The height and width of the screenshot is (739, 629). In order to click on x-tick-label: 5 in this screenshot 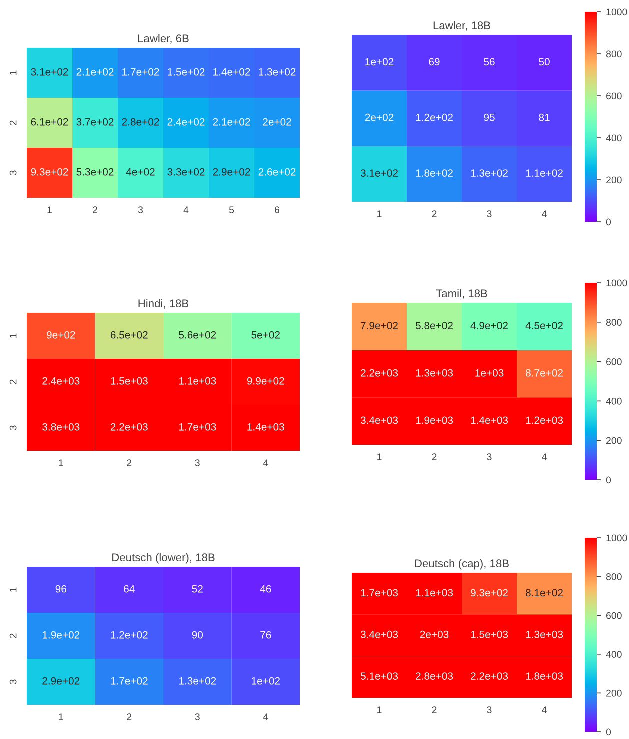, I will do `click(231, 210)`.